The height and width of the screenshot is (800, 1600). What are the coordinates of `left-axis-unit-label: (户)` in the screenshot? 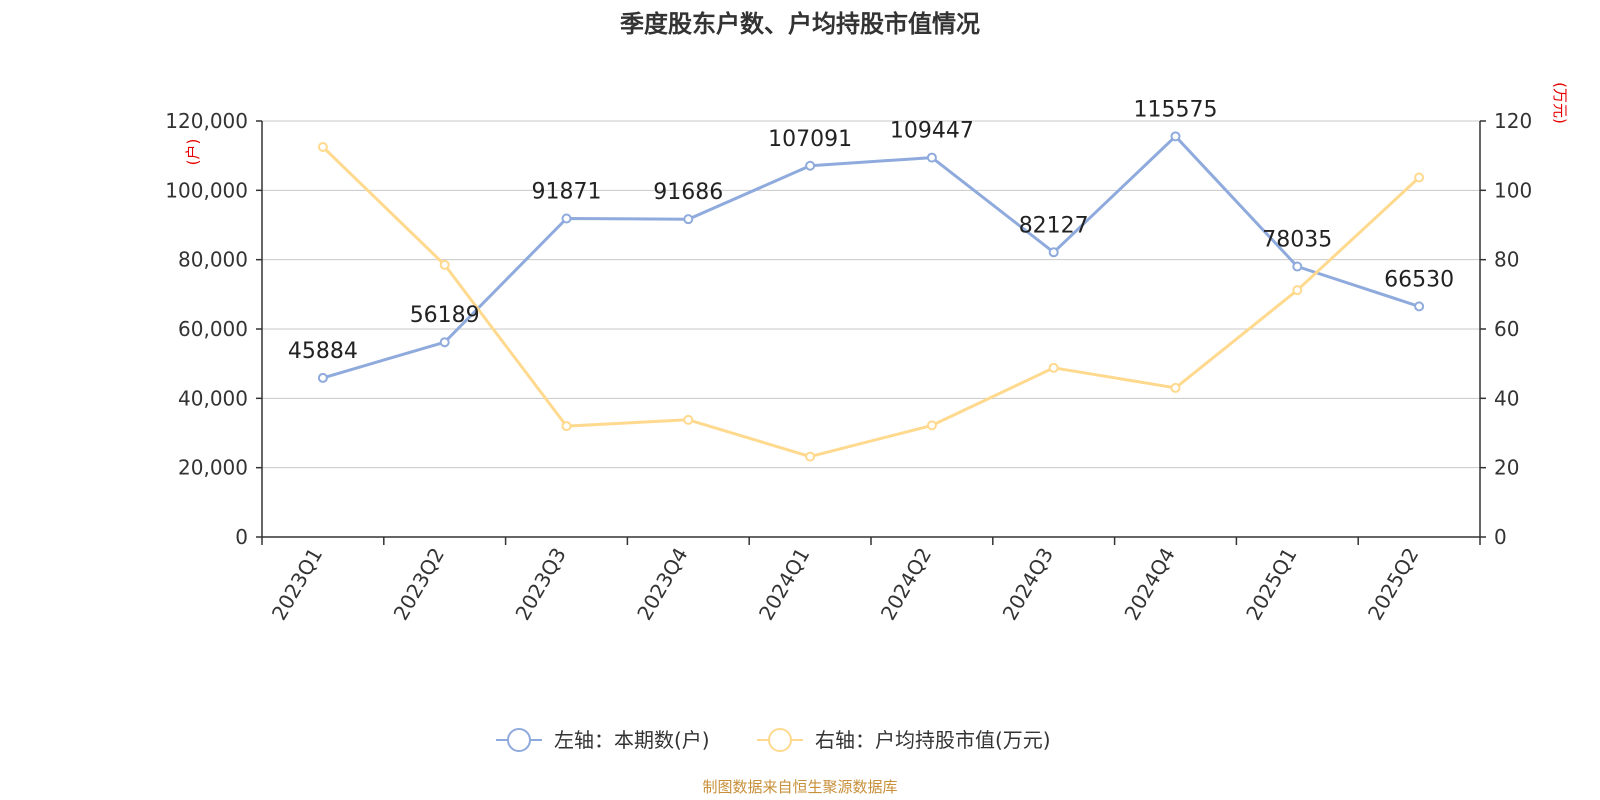 It's located at (193, 152).